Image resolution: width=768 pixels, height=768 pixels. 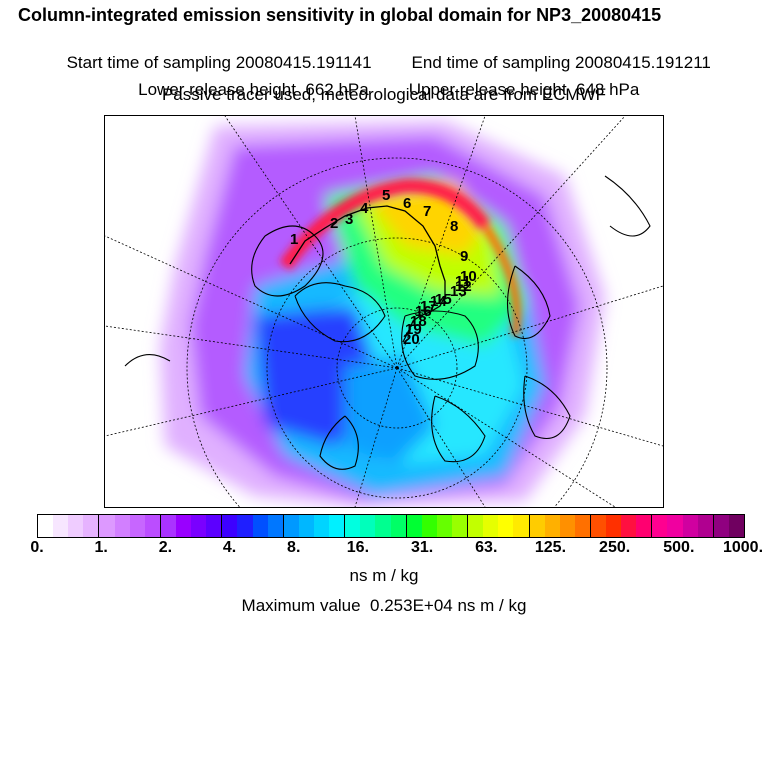 I want to click on colorbar-tick-label: 500., so click(x=679, y=547).